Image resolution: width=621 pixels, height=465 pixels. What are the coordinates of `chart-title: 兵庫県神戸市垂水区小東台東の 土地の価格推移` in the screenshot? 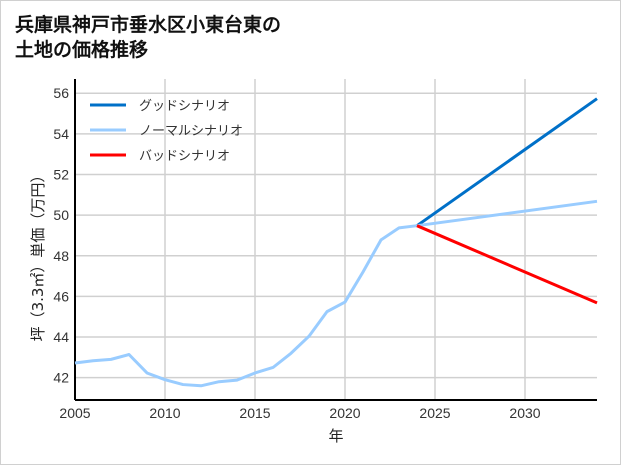 It's located at (148, 38).